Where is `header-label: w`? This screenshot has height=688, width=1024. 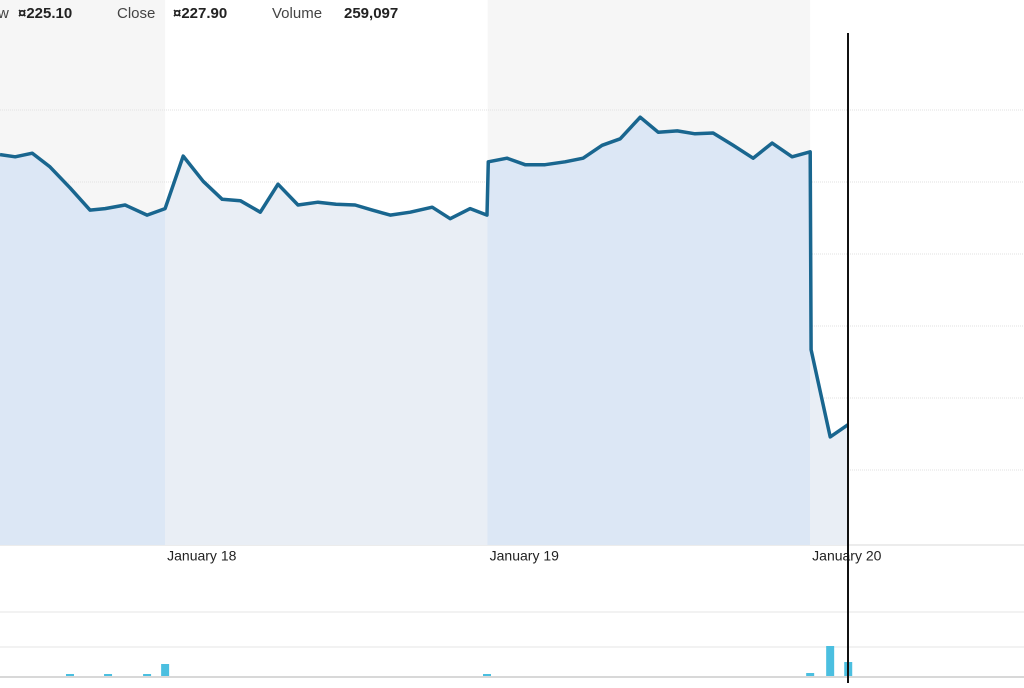 header-label: w is located at coordinates (4, 13).